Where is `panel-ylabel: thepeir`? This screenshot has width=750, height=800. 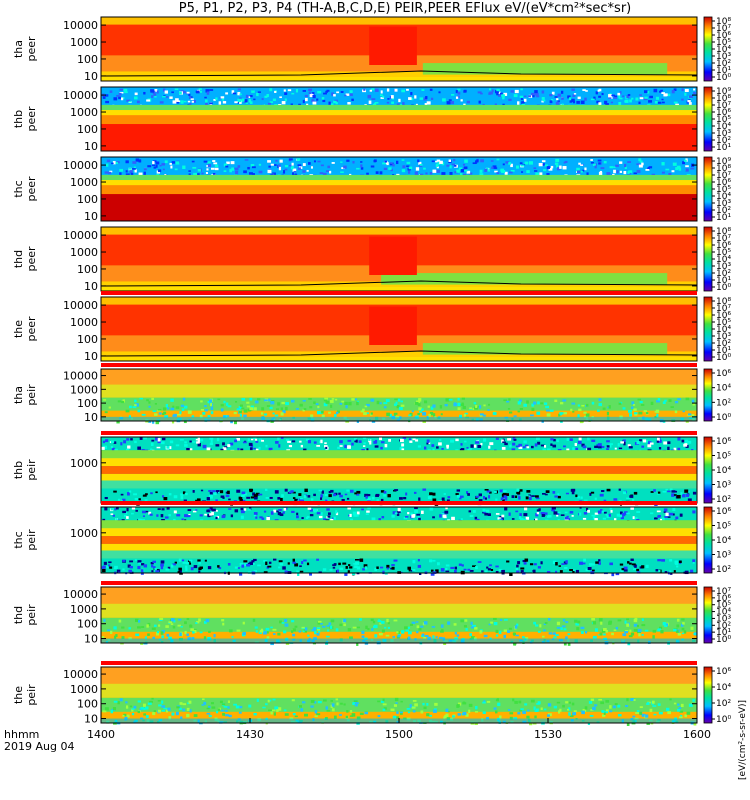 panel-ylabel: thepeir is located at coordinates (25, 695).